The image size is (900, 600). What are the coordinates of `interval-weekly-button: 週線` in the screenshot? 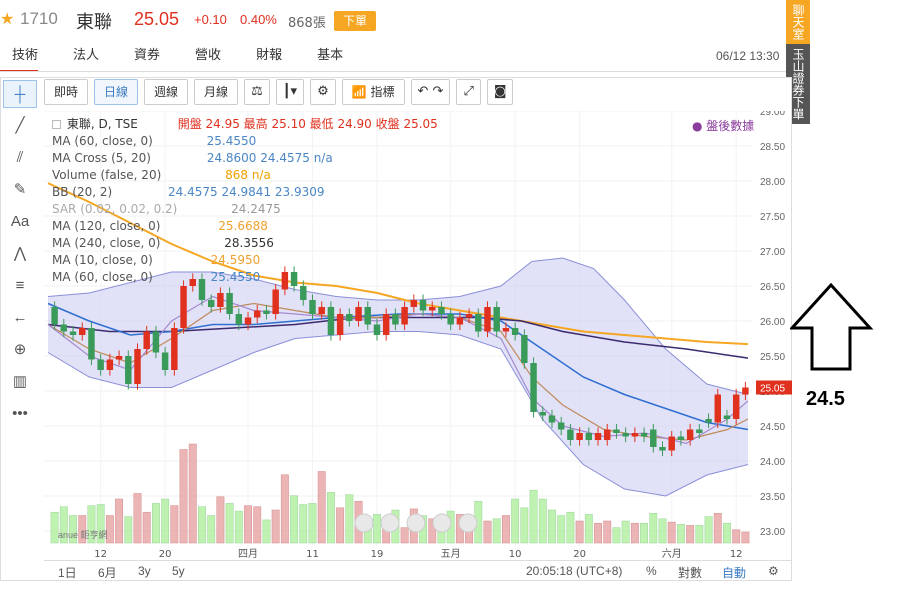 It's located at (166, 92).